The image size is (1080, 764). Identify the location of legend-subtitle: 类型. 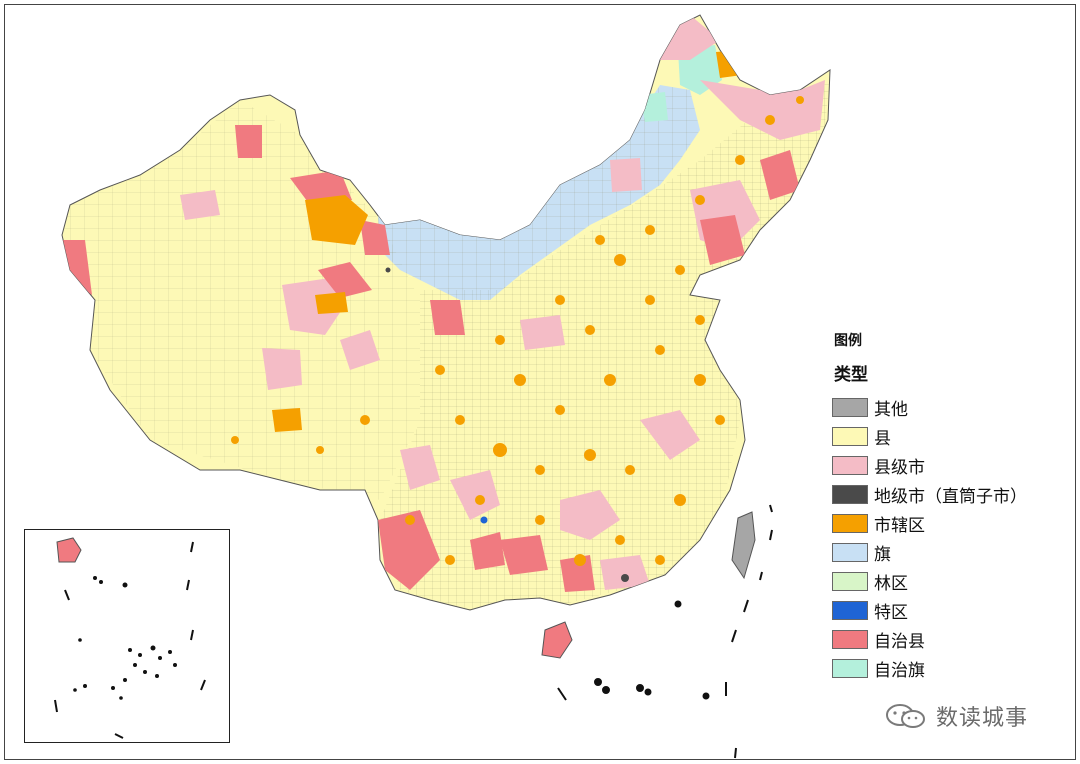
(851, 375).